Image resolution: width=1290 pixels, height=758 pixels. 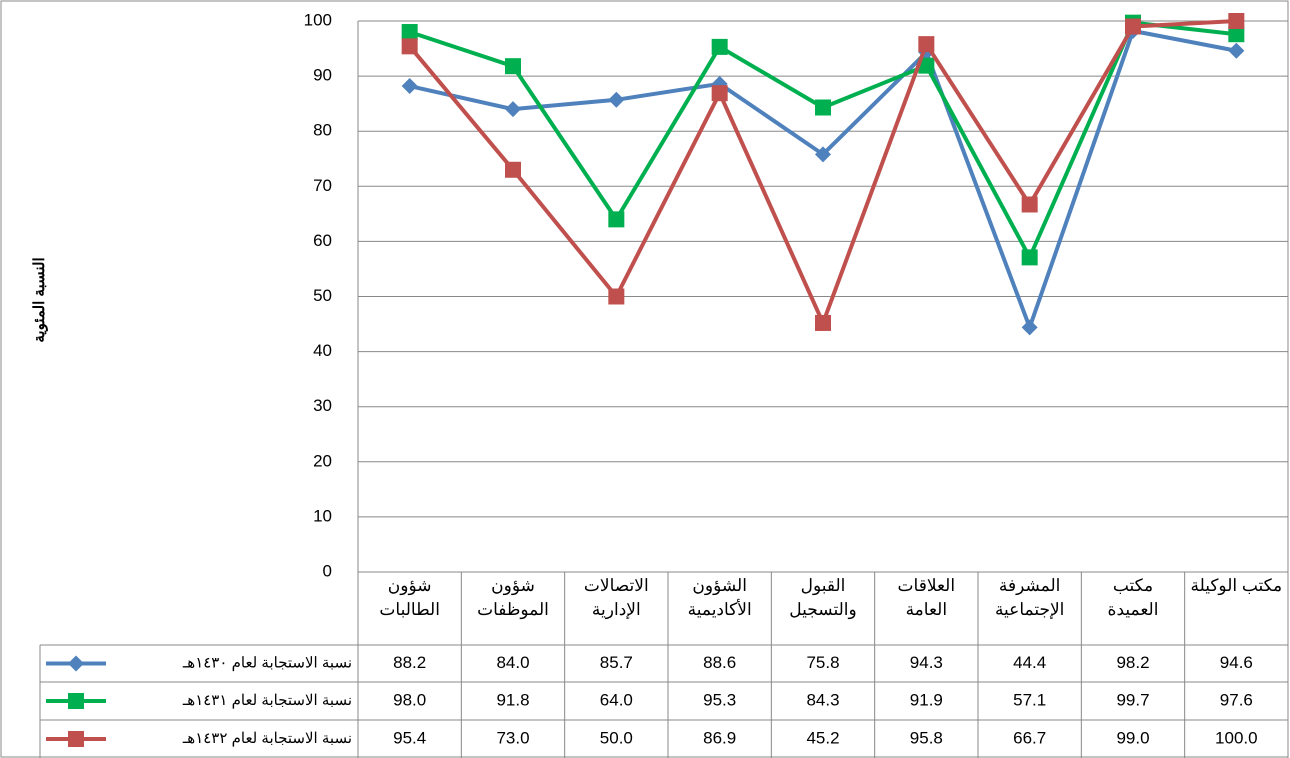 What do you see at coordinates (1029, 699) in the screenshot?
I see `data-label: 57.1` at bounding box center [1029, 699].